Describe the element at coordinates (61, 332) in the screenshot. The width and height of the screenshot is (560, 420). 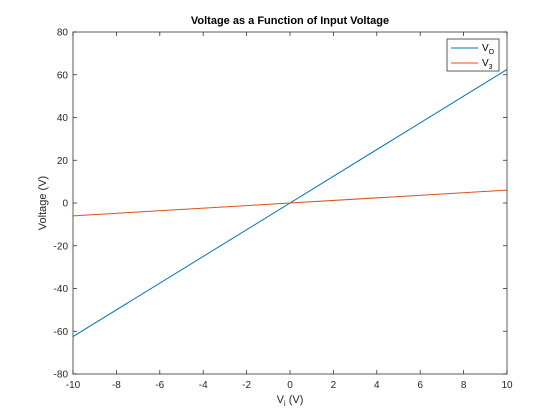
I see `y-tick-label: -60` at that location.